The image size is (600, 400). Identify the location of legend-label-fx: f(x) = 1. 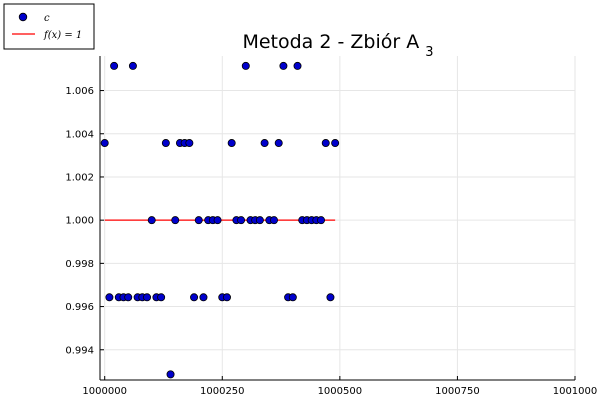
(62, 35).